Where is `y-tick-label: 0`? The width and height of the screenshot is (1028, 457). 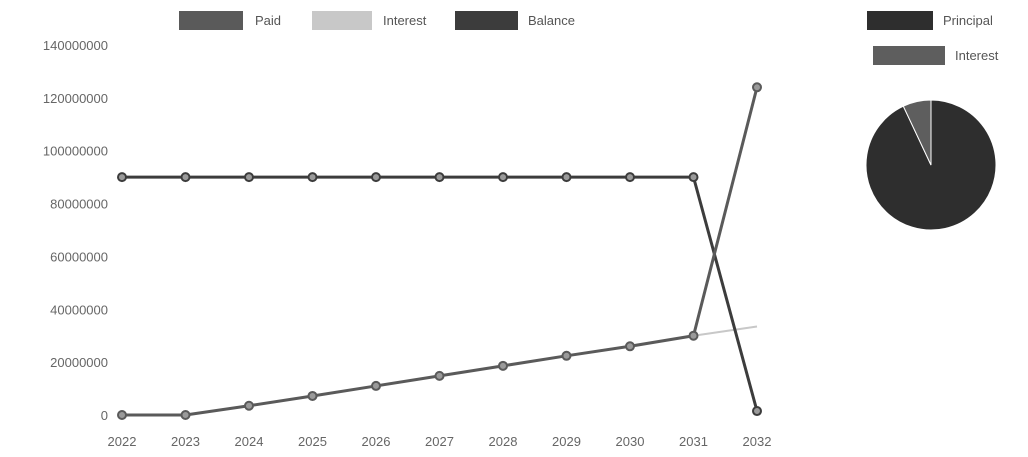 y-tick-label: 0 is located at coordinates (104, 415).